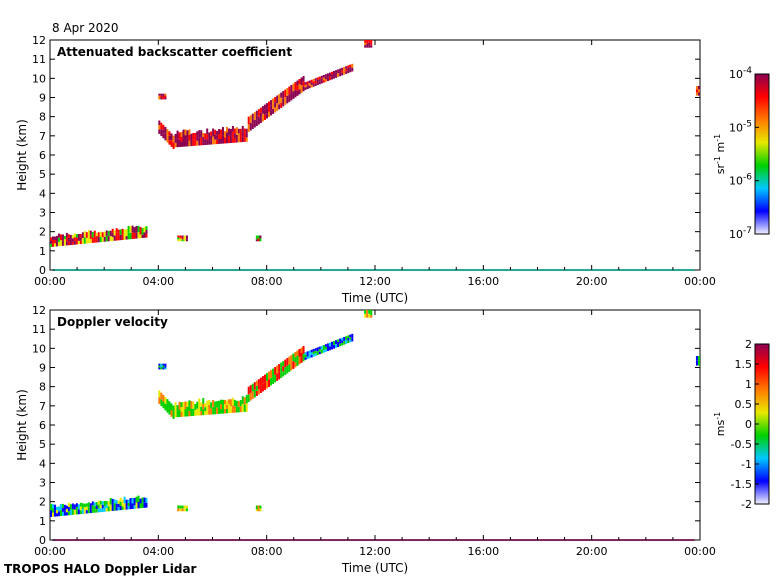 Image resolution: width=780 pixels, height=580 pixels. What do you see at coordinates (748, 424) in the screenshot?
I see `colorbar-tick-label: 0` at bounding box center [748, 424].